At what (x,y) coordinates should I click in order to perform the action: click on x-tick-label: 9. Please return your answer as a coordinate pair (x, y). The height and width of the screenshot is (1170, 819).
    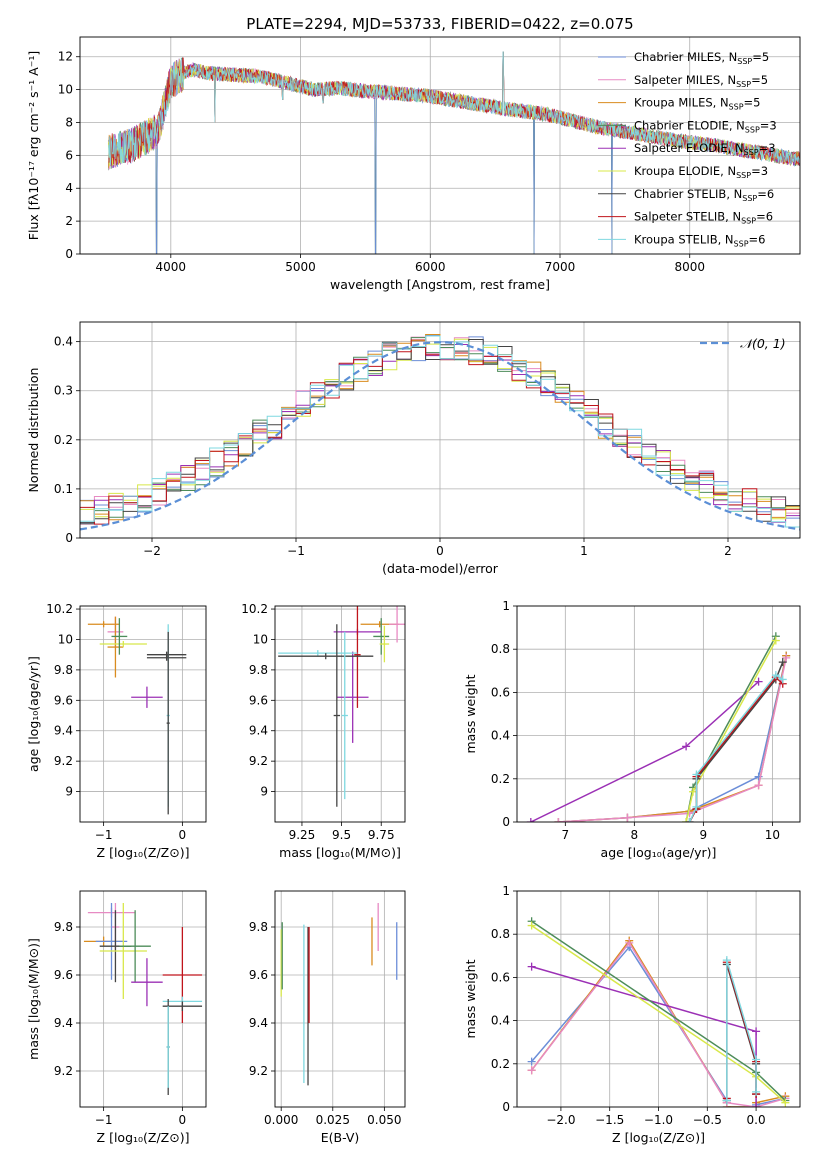
    Looking at the image, I should click on (704, 835).